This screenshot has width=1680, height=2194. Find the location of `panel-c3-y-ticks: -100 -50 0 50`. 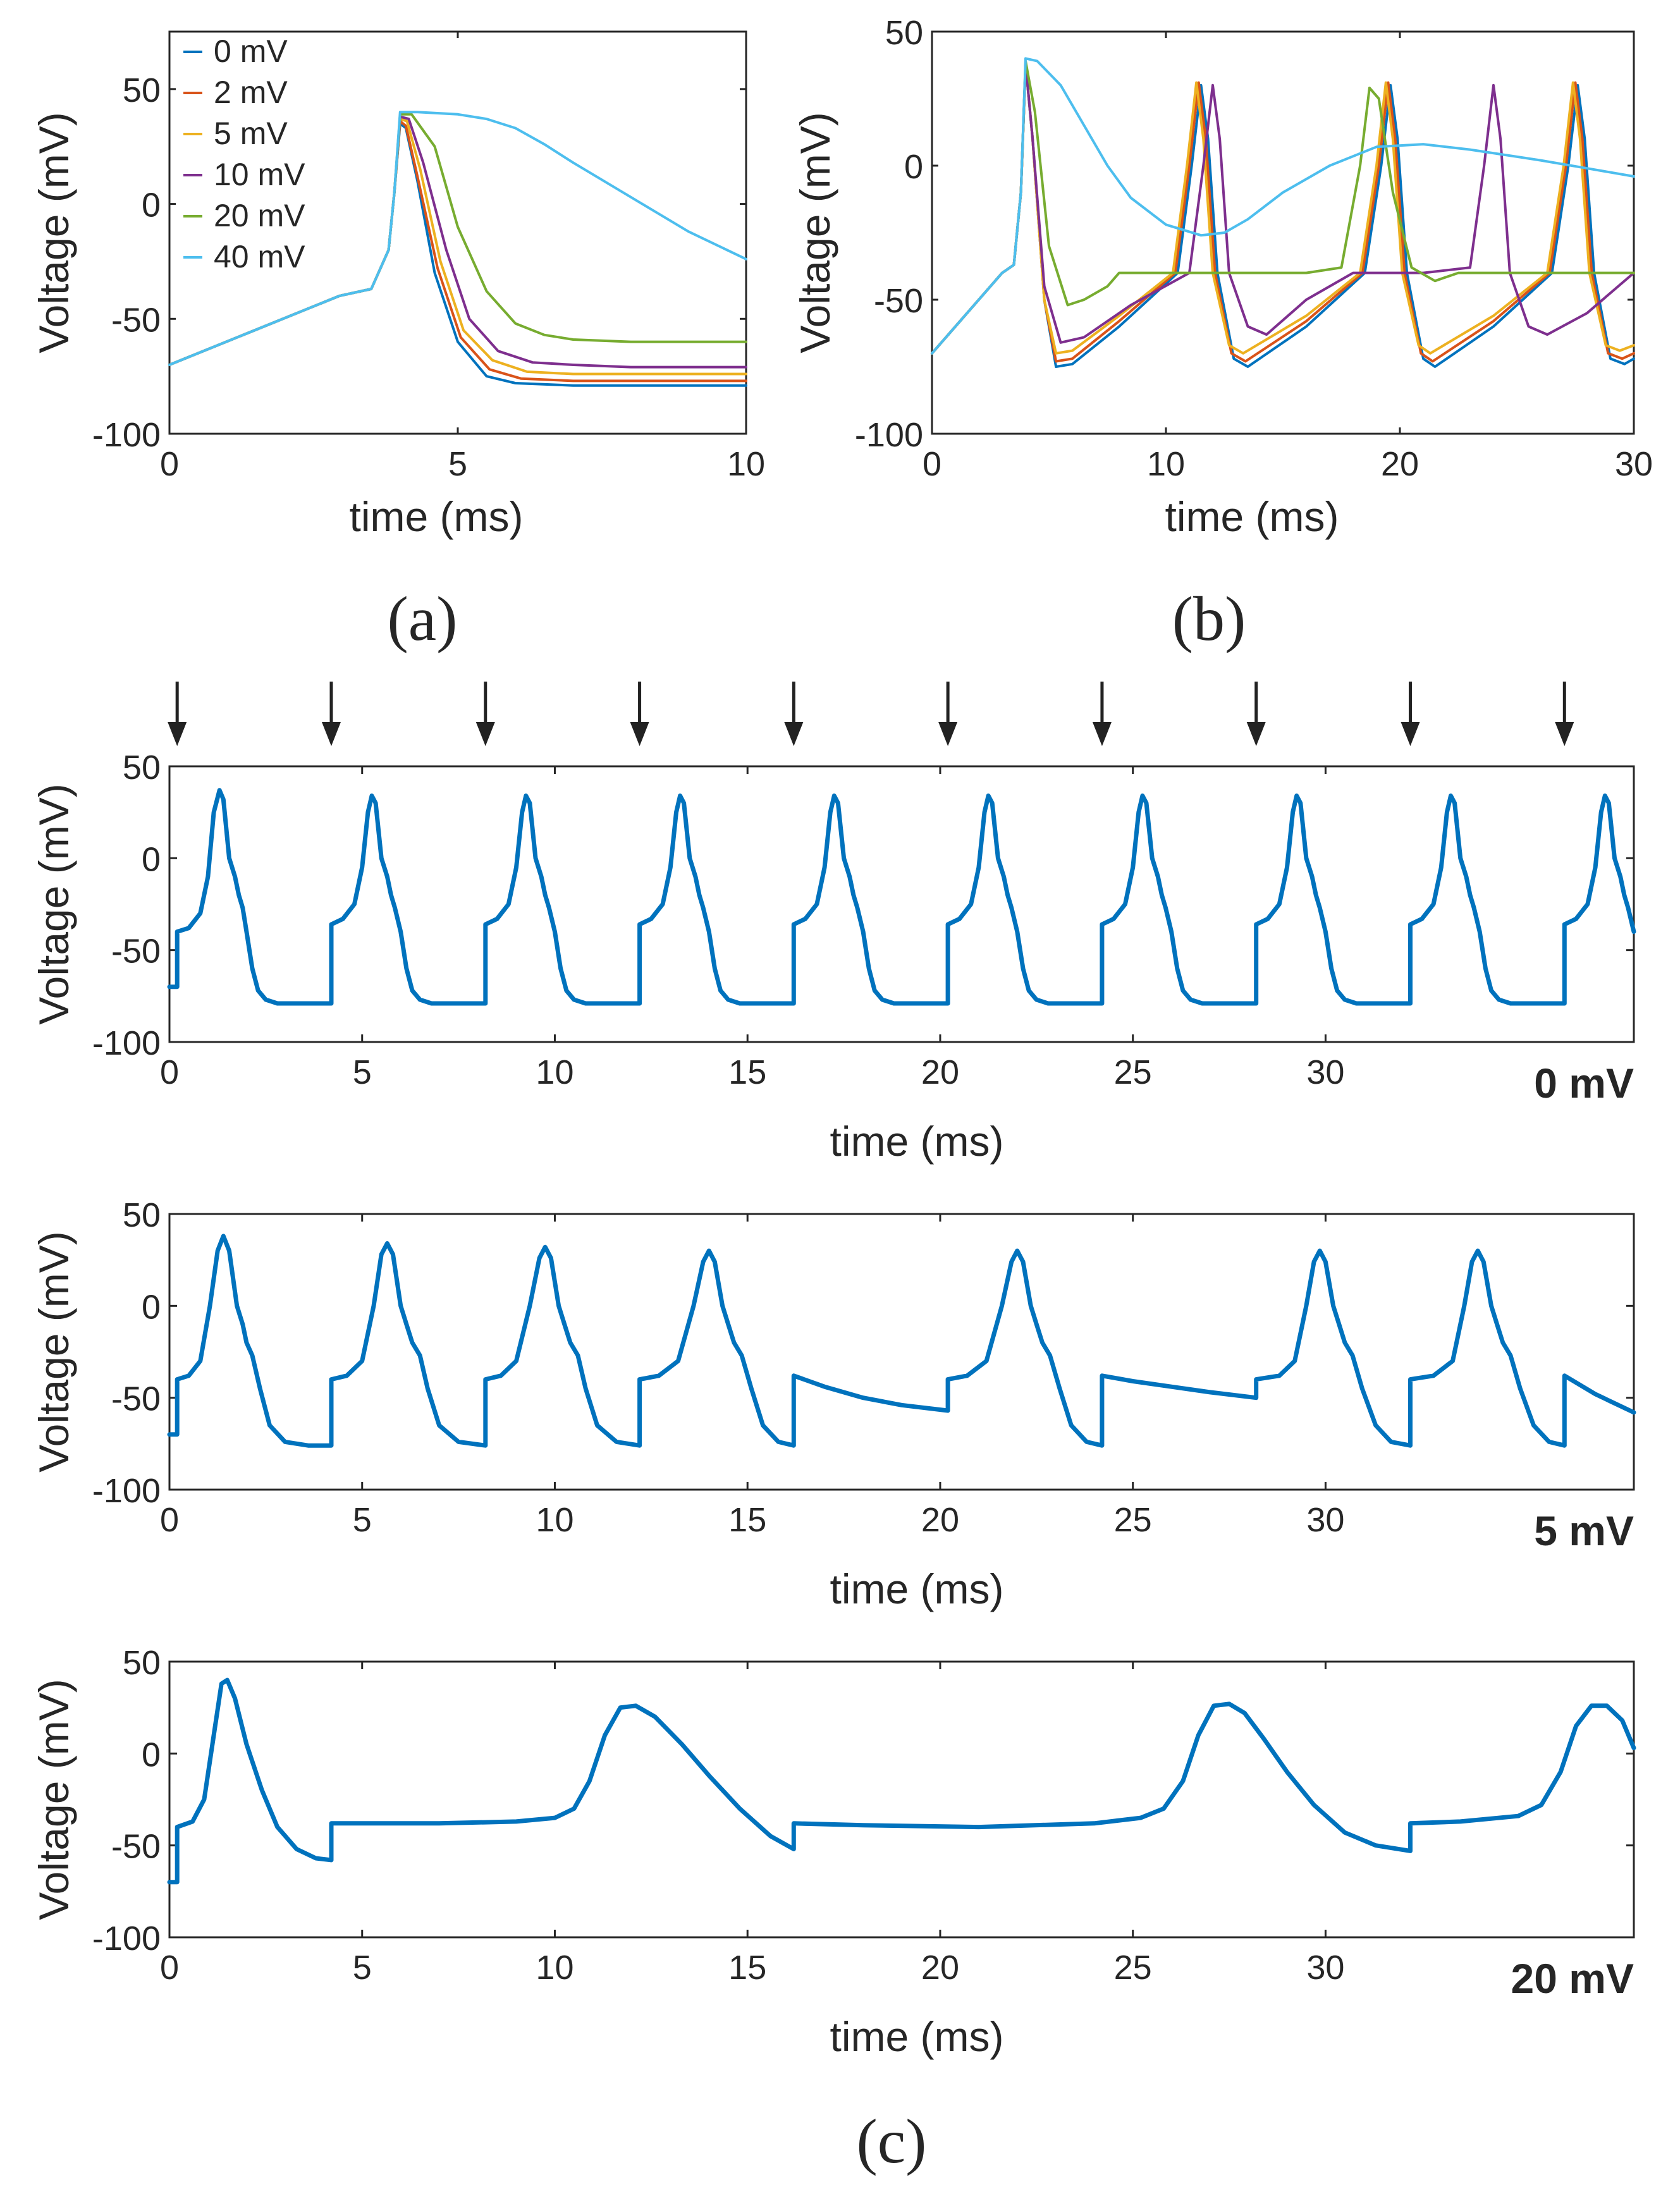

panel-c3-y-ticks: -100 -50 0 50 is located at coordinates (863, 1801).